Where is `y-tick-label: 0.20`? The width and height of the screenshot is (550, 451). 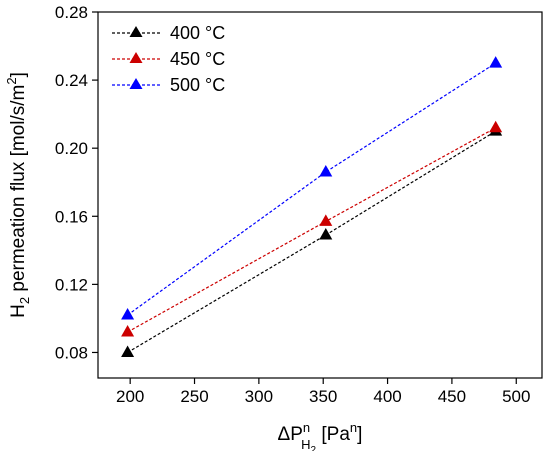
y-tick-label: 0.20 is located at coordinates (71, 148).